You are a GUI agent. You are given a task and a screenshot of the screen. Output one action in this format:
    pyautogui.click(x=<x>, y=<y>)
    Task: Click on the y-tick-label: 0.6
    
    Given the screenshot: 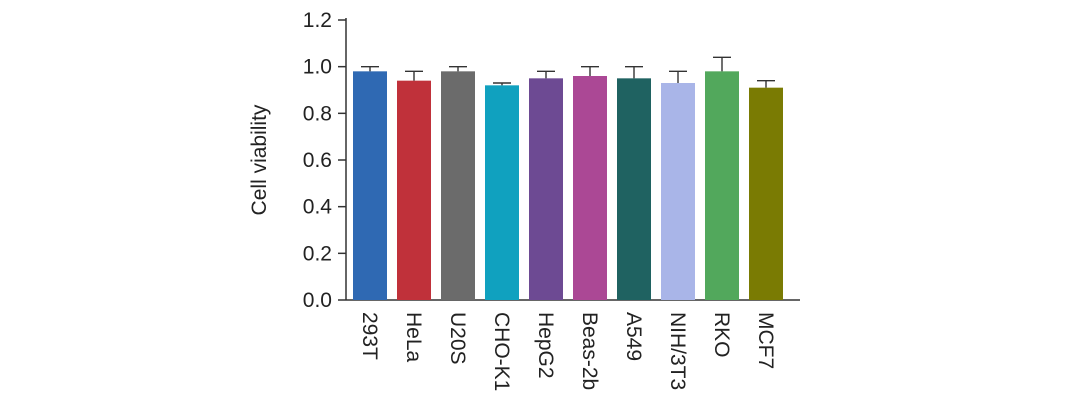 What is the action you would take?
    pyautogui.click(x=317, y=160)
    